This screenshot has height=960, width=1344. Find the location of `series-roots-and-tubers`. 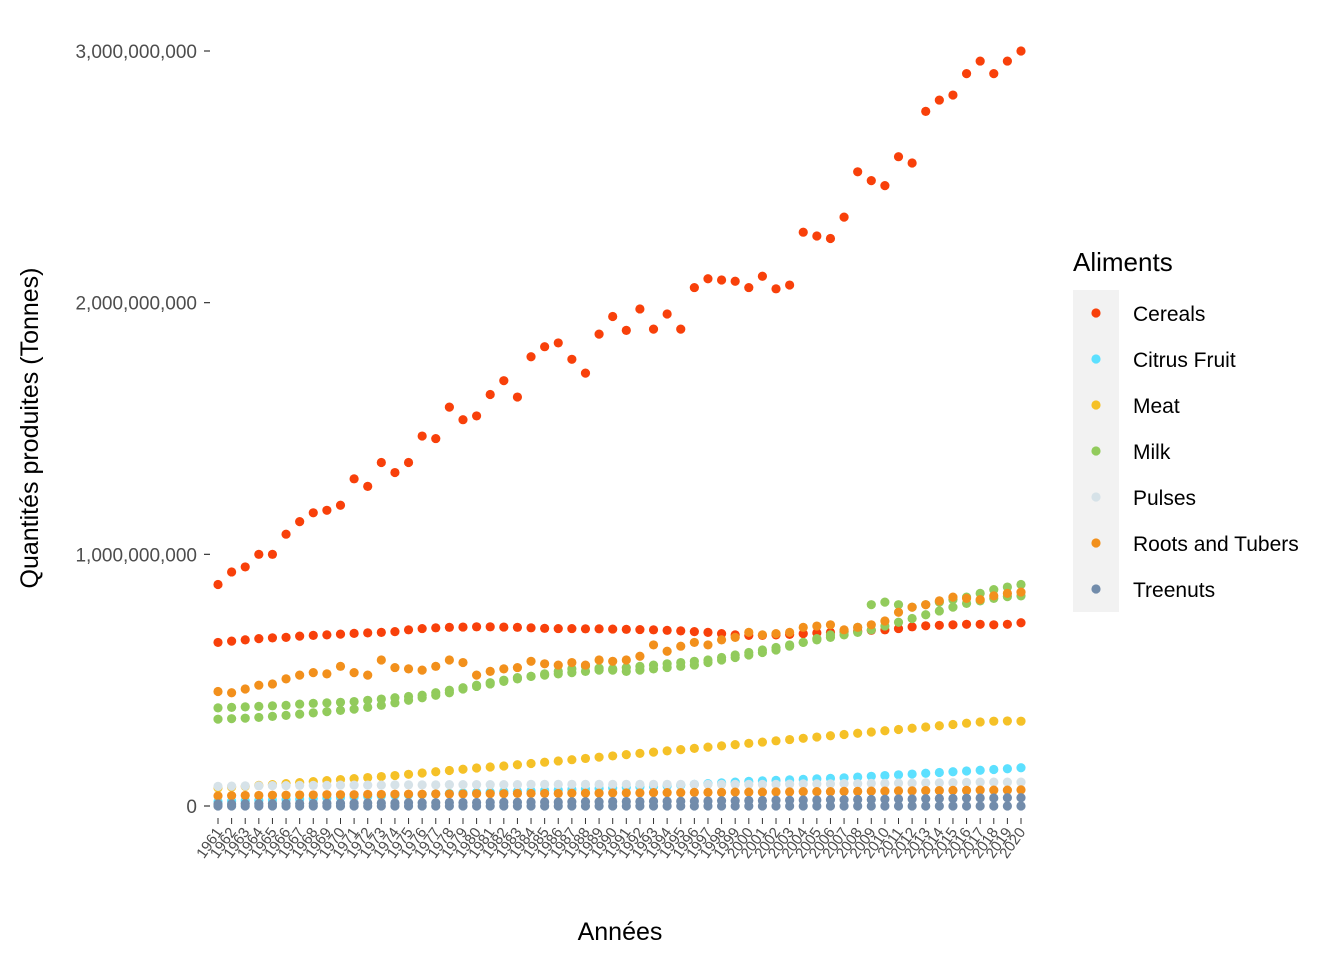

series-roots-and-tubers is located at coordinates (619, 793).